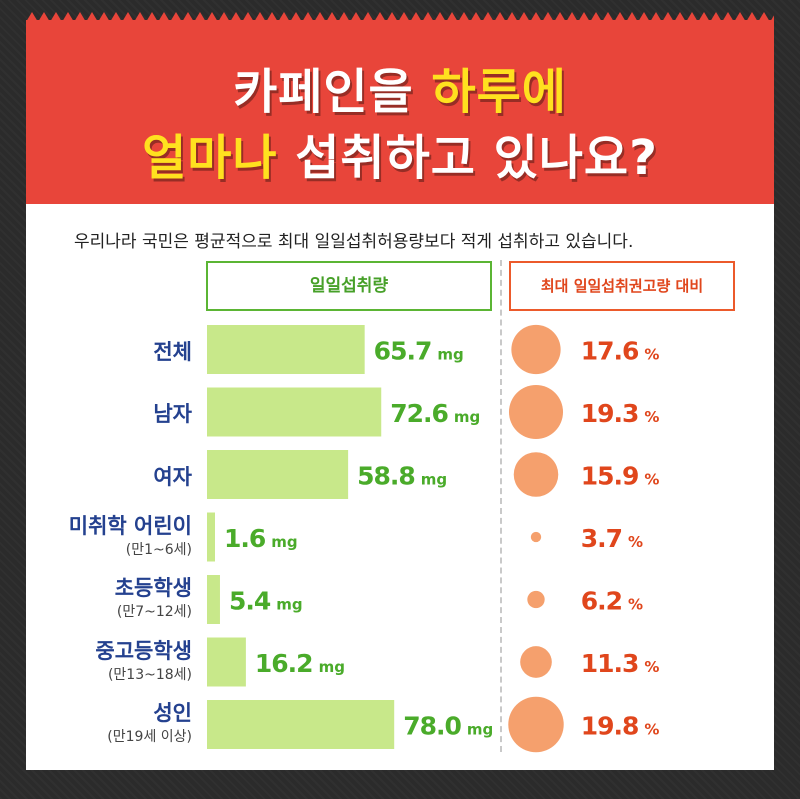  What do you see at coordinates (149, 674) in the screenshot?
I see `category-sublabel: (만13~18세)` at bounding box center [149, 674].